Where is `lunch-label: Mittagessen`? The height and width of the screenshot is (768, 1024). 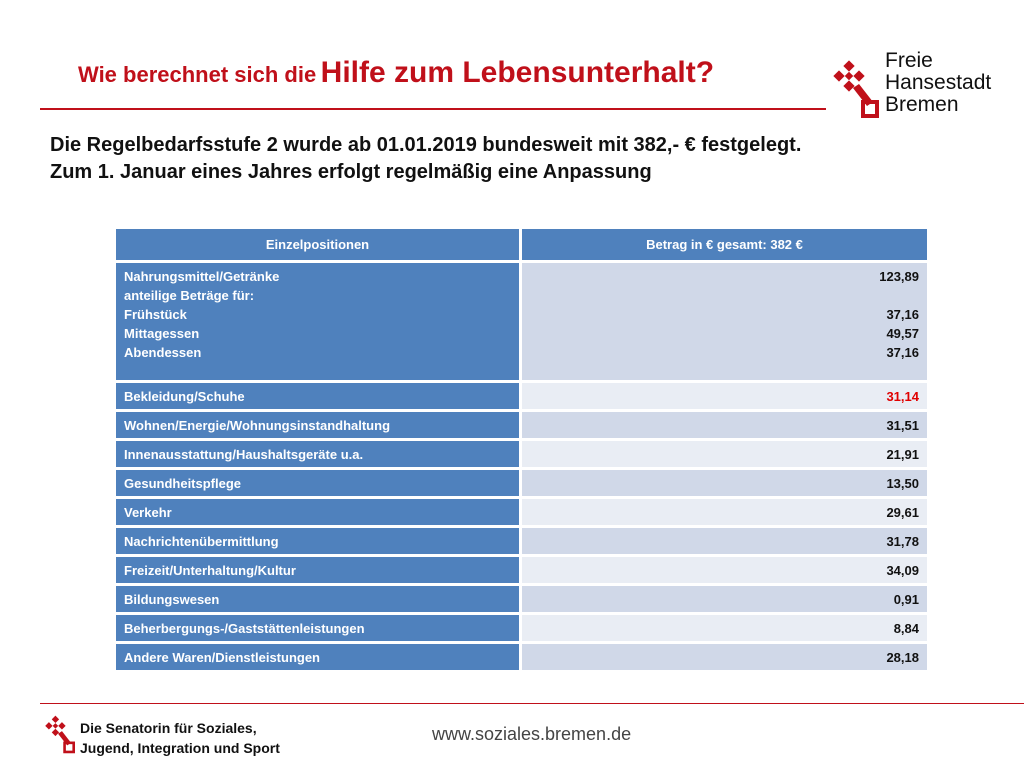 lunch-label: Mittagessen is located at coordinates (162, 333).